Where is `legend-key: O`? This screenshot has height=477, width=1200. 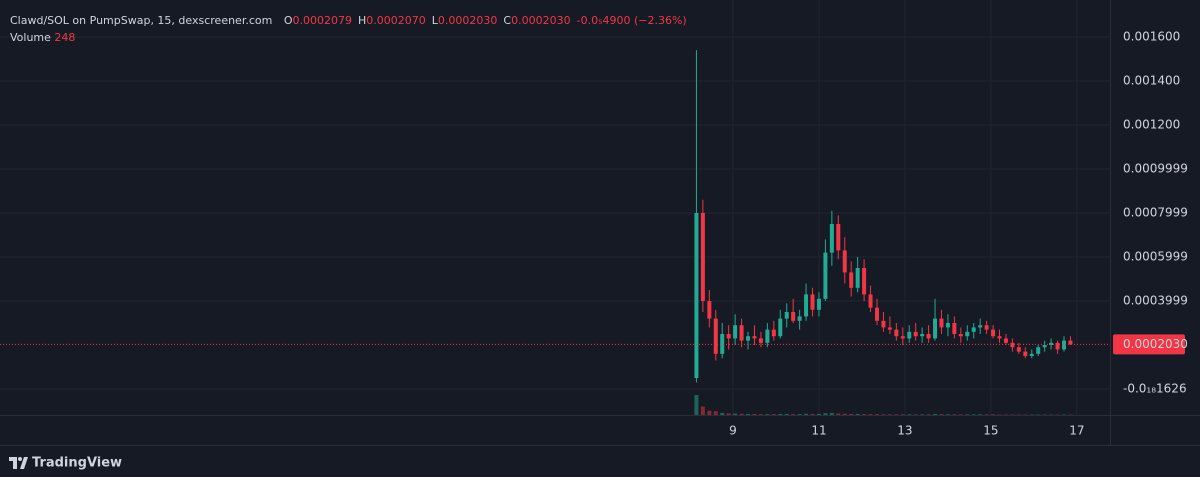 legend-key: O is located at coordinates (288, 20).